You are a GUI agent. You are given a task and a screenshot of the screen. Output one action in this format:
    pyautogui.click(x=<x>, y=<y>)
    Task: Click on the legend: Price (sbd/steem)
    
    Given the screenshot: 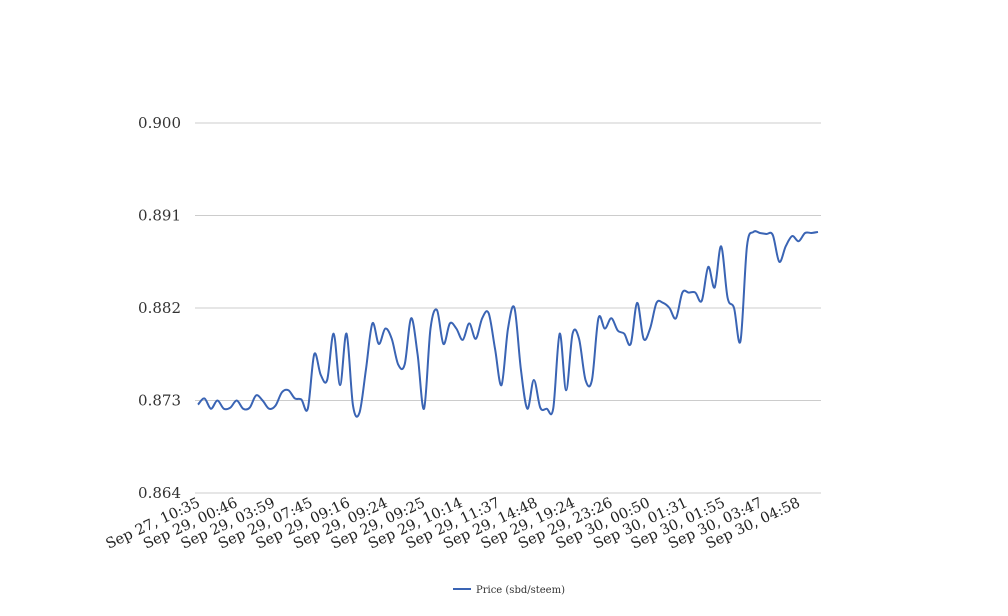 What is the action you would take?
    pyautogui.click(x=509, y=590)
    